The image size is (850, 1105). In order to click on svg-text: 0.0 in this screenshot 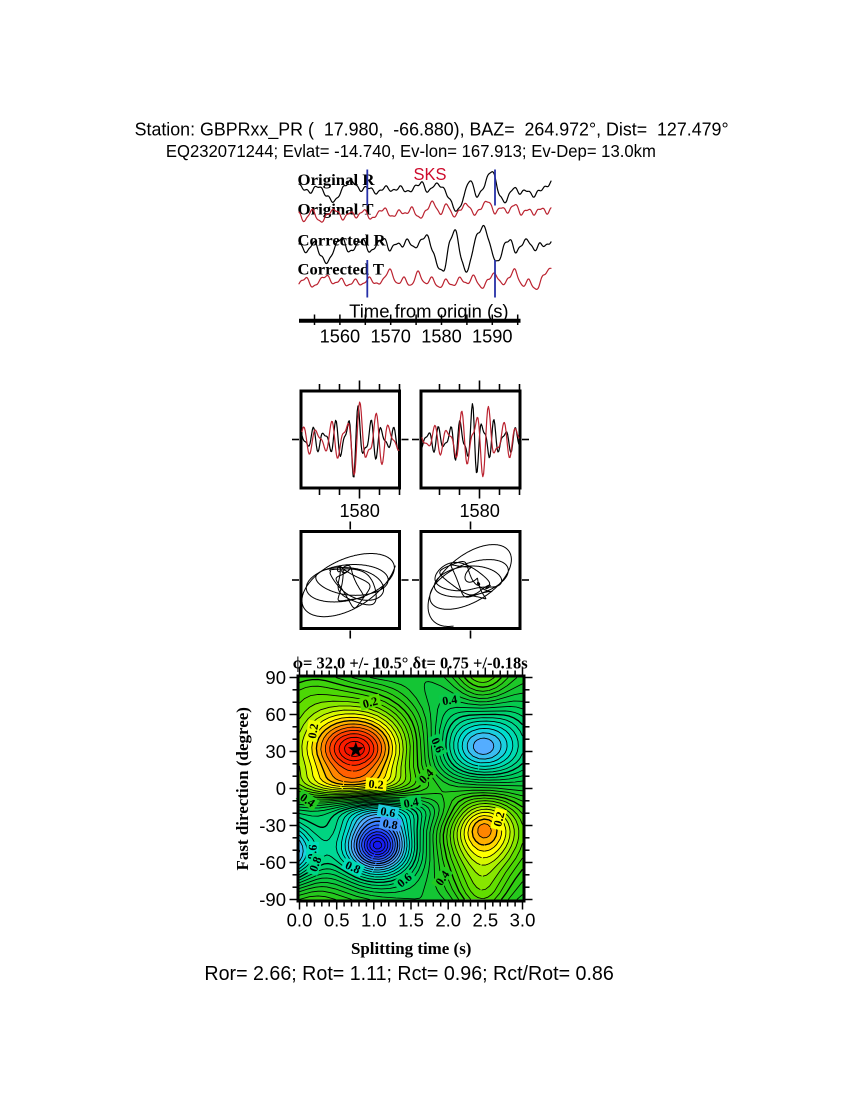, I will do `click(300, 920)`.